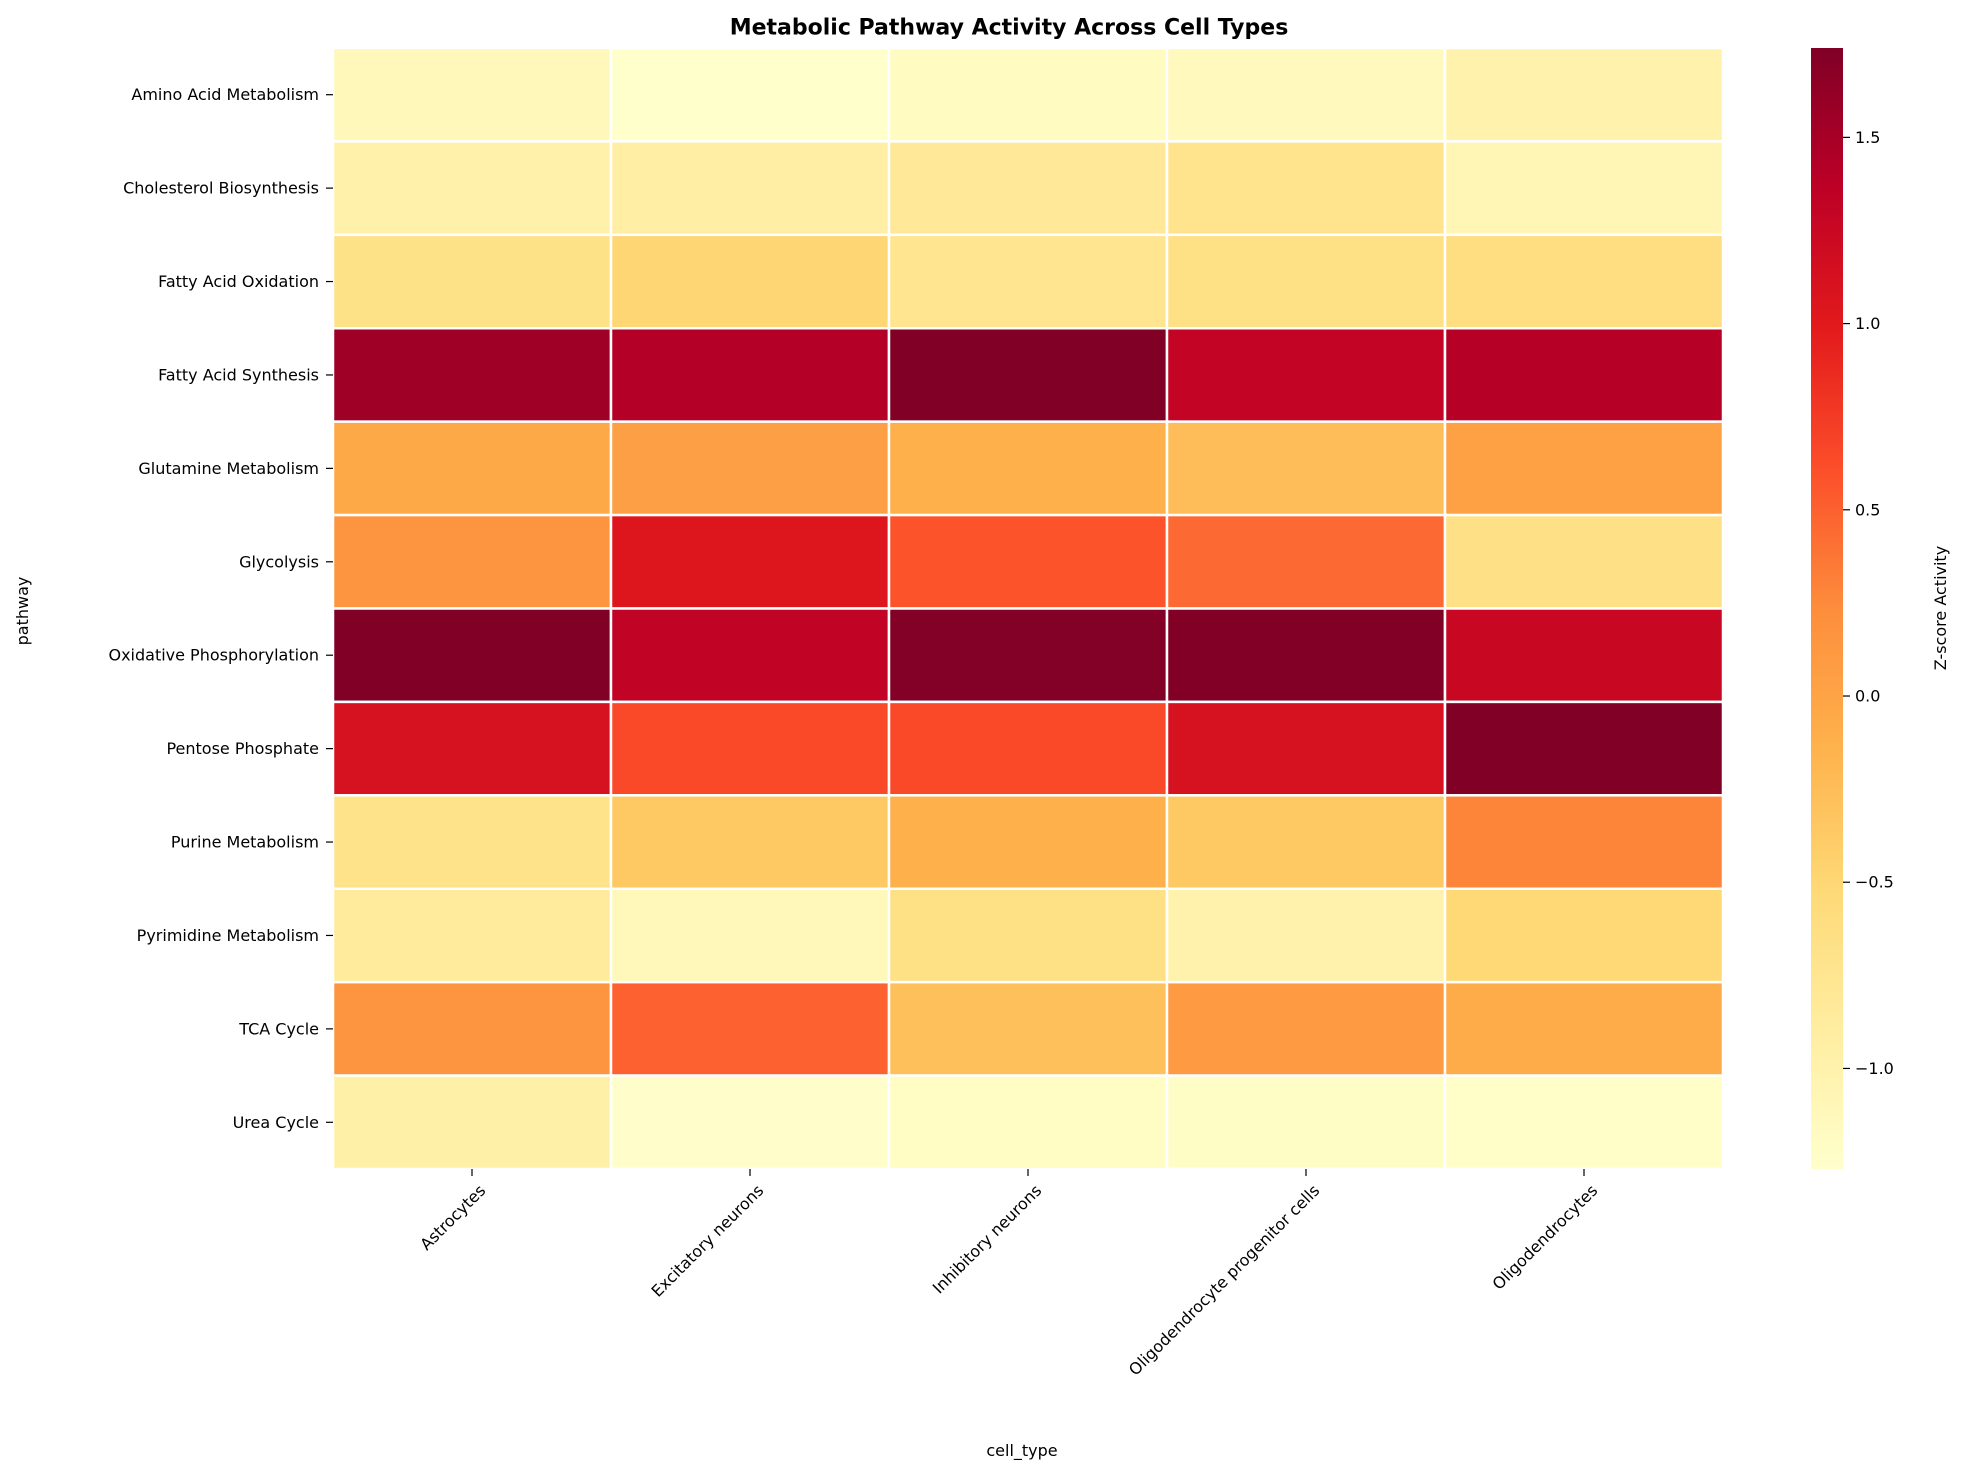  What do you see at coordinates (1224, 1280) in the screenshot?
I see `x-tick-label: Oligodendrocyte progenitor cells` at bounding box center [1224, 1280].